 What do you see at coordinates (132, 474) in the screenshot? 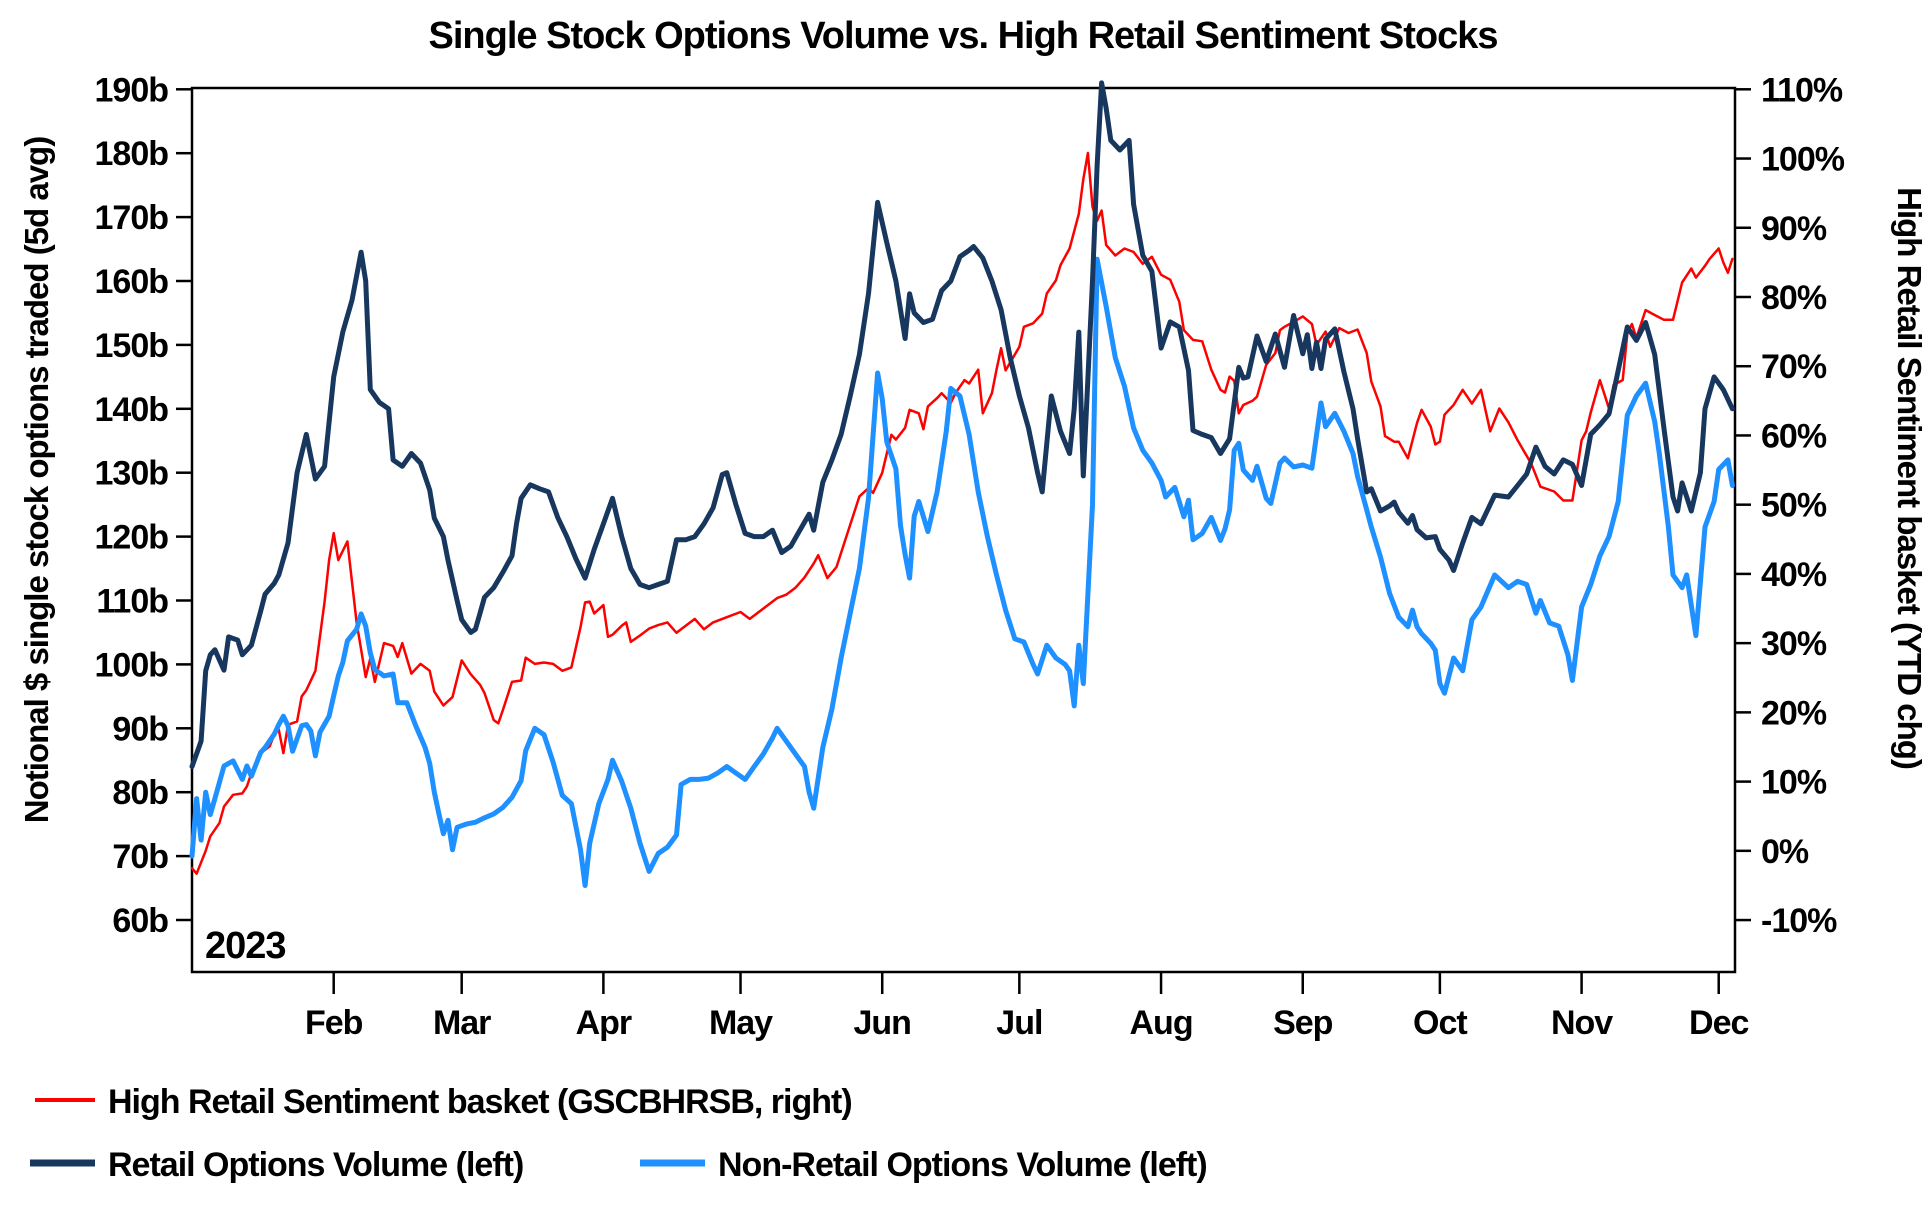
I see `left-axis-tick-label: 130b` at bounding box center [132, 474].